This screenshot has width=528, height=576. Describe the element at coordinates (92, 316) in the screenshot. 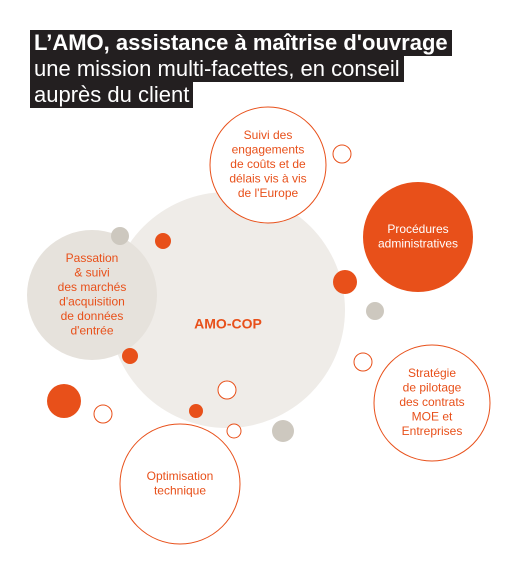

I see `node-label: de données` at that location.